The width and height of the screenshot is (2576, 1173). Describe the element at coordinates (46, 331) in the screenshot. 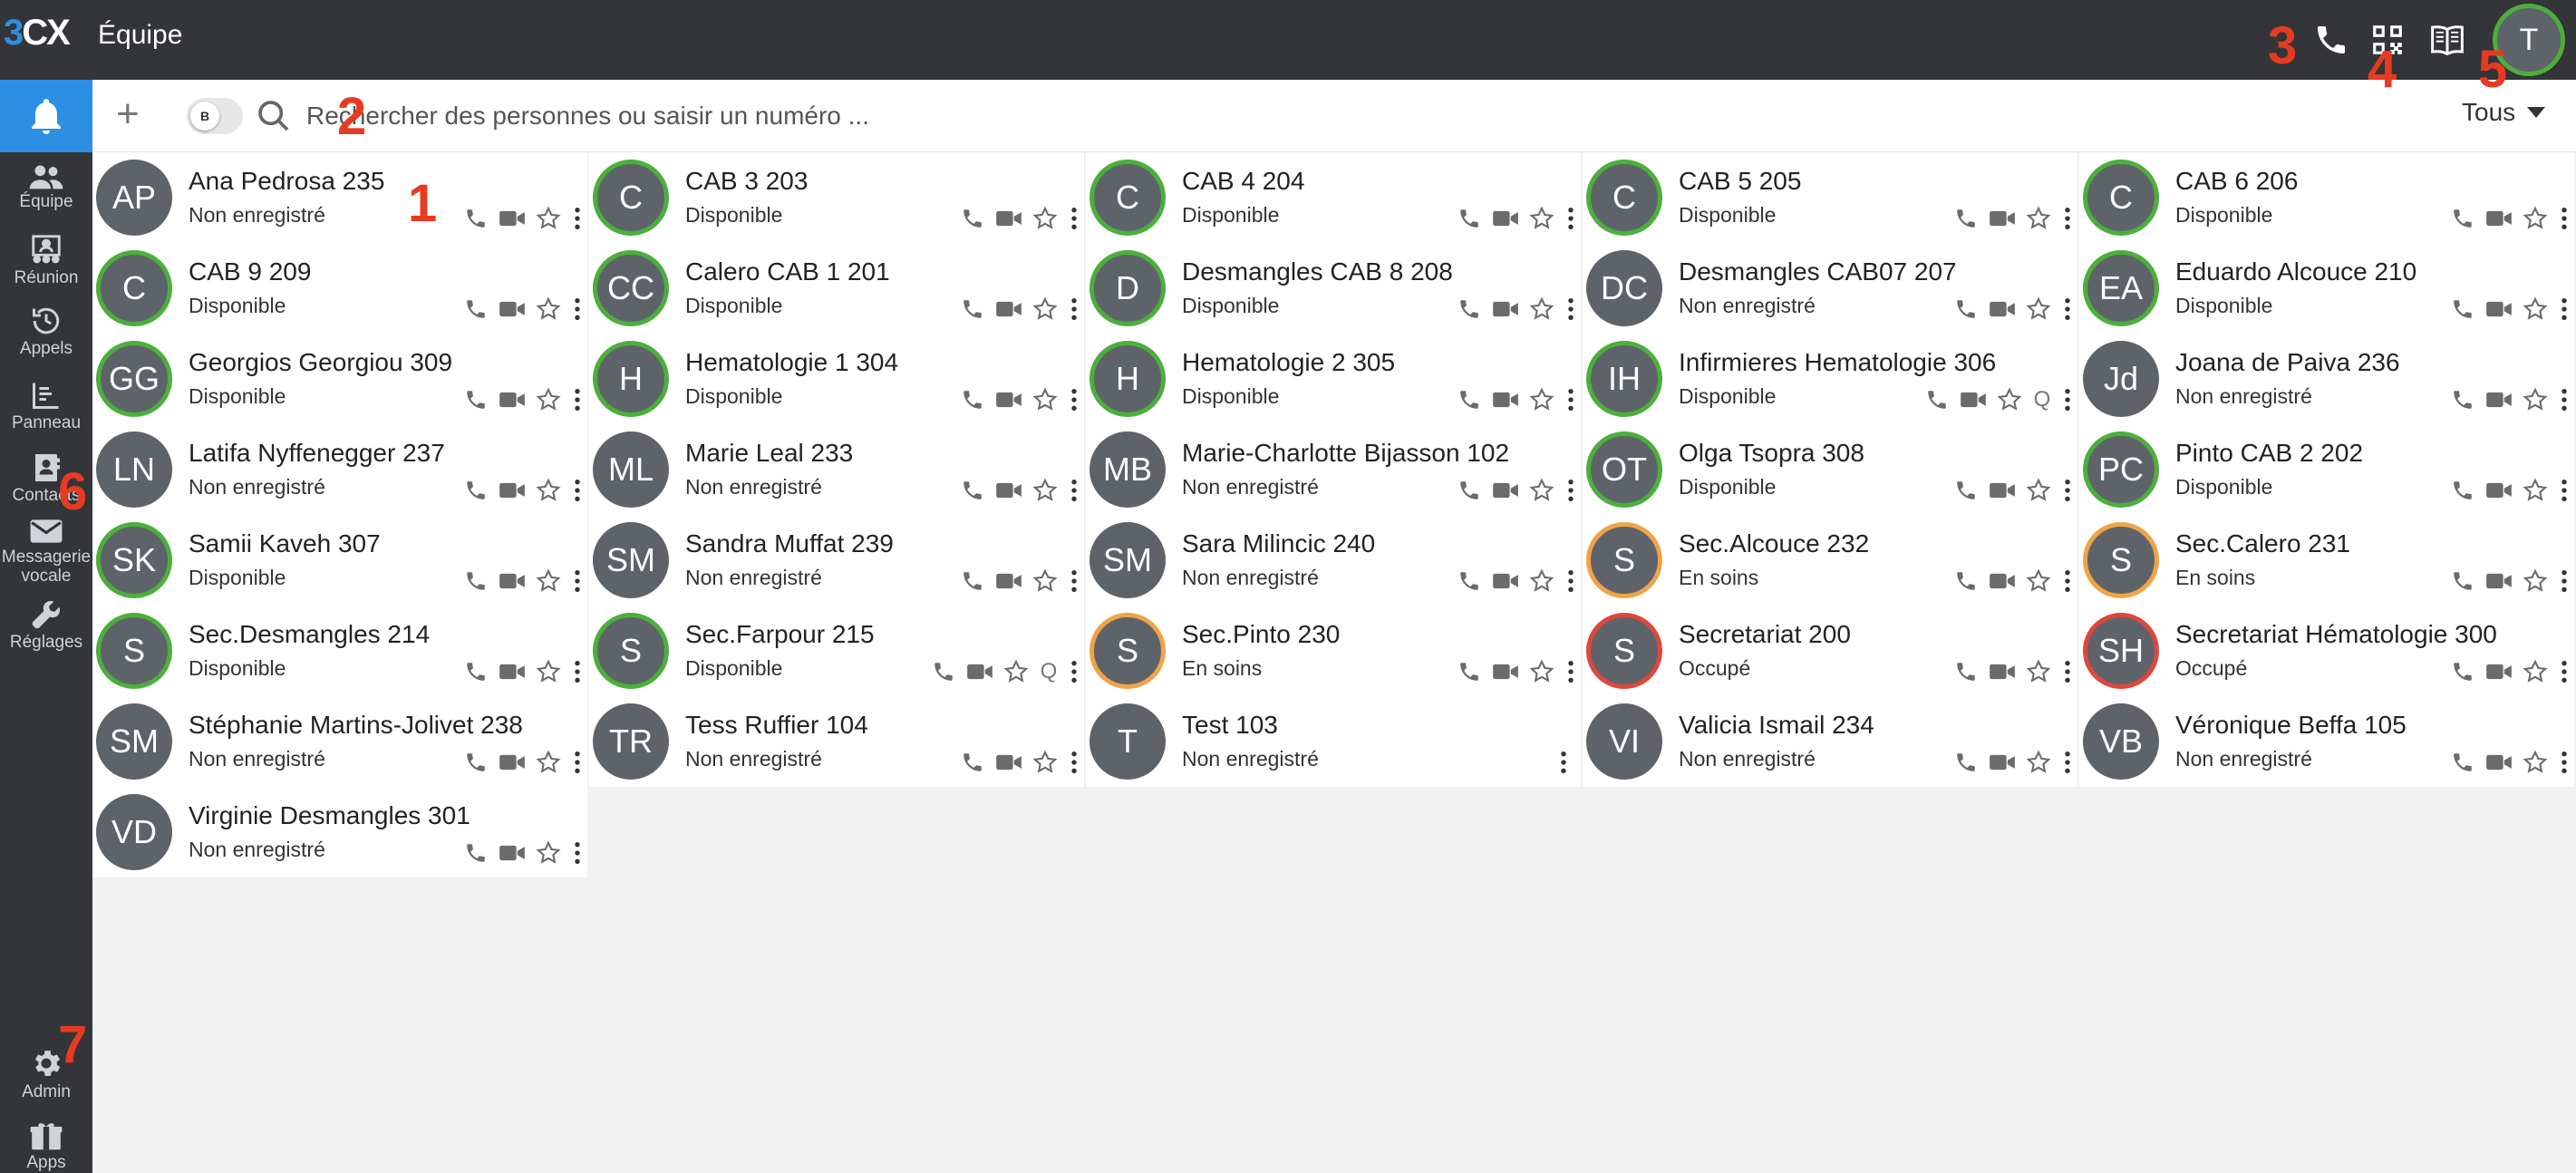

I see `sidebar-item-calls: Appels` at that location.